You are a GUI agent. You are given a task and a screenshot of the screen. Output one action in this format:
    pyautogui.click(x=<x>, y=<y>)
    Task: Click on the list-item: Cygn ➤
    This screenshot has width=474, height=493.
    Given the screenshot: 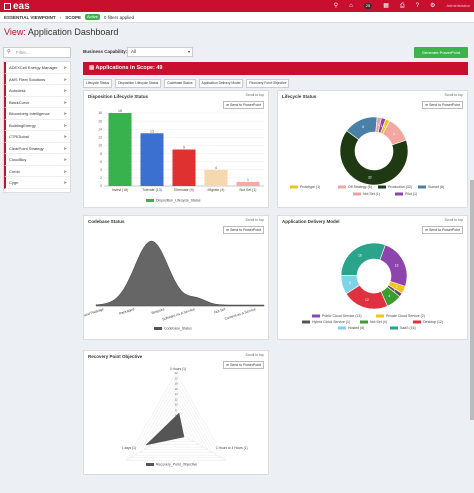 What is the action you would take?
    pyautogui.click(x=37, y=183)
    